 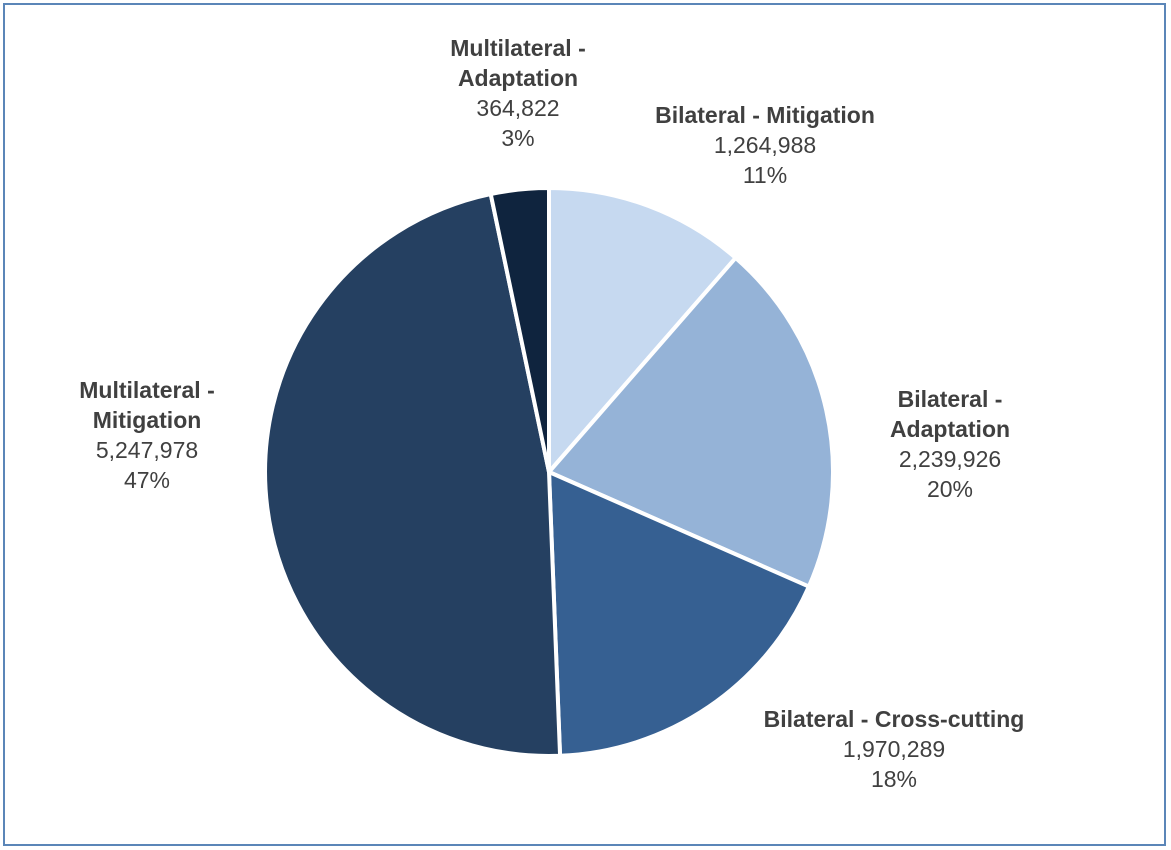 I want to click on data-label-bilateral-mitigation: Bilateral - Mitigation 1,264,988 11%, so click(x=765, y=145).